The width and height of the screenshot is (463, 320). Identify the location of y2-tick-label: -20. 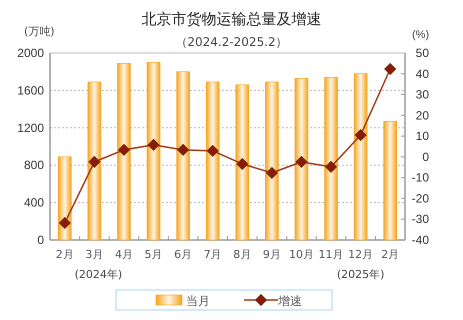
(421, 198).